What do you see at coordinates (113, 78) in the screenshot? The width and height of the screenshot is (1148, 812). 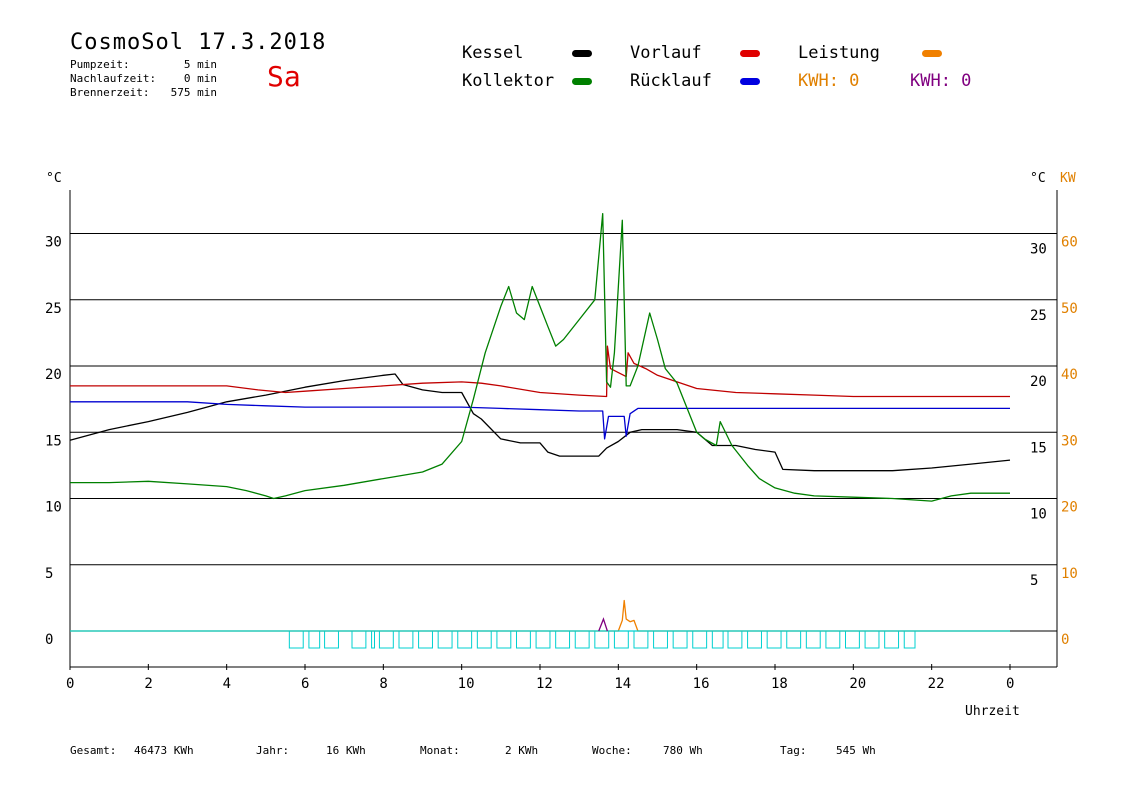 I see `follow-time-label: Nachlaufzeit:` at bounding box center [113, 78].